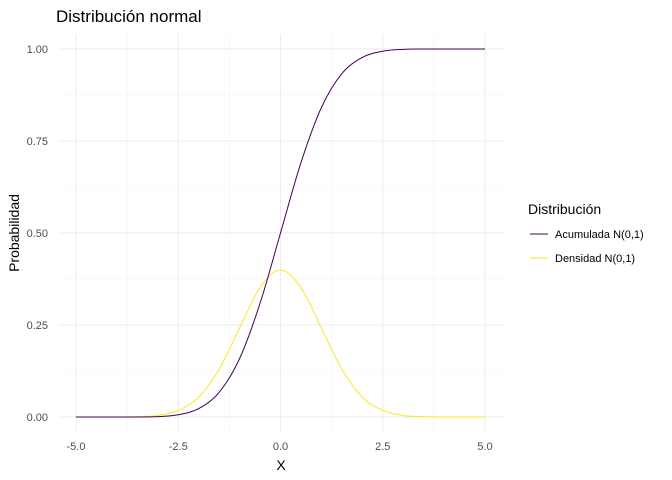  I want to click on y-tick-label: 0.50, so click(37, 234).